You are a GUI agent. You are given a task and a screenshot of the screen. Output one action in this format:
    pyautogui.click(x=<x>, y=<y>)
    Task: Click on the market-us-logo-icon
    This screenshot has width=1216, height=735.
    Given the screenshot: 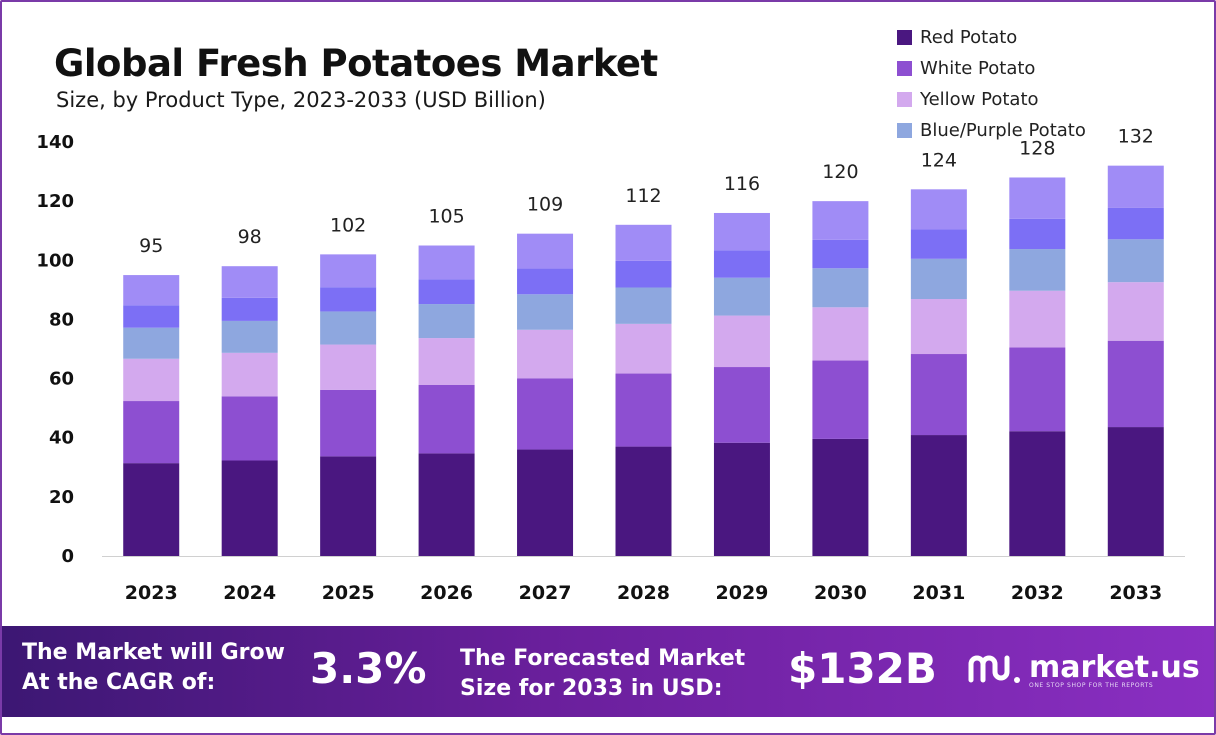 What is the action you would take?
    pyautogui.click(x=994, y=669)
    